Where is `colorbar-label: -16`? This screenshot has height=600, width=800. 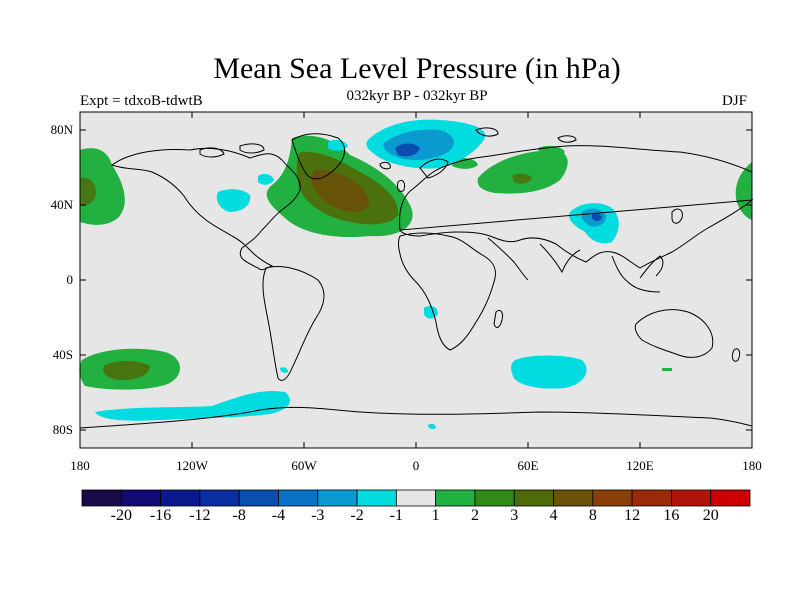 colorbar-label: -16 is located at coordinates (160, 515).